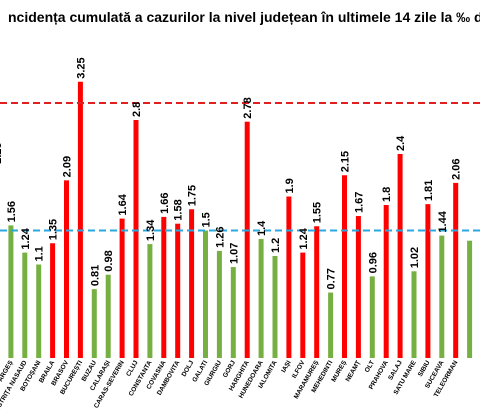 Image resolution: width=480 pixels, height=418 pixels. What do you see at coordinates (262, 228) in the screenshot?
I see `data-label: 1.4` at bounding box center [262, 228].